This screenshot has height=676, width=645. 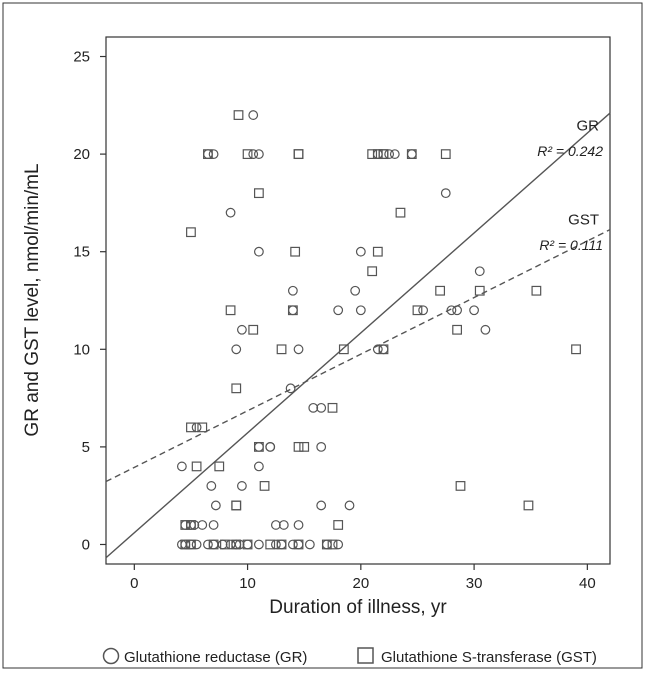 I want to click on y-tick-label: 10, so click(x=81, y=349).